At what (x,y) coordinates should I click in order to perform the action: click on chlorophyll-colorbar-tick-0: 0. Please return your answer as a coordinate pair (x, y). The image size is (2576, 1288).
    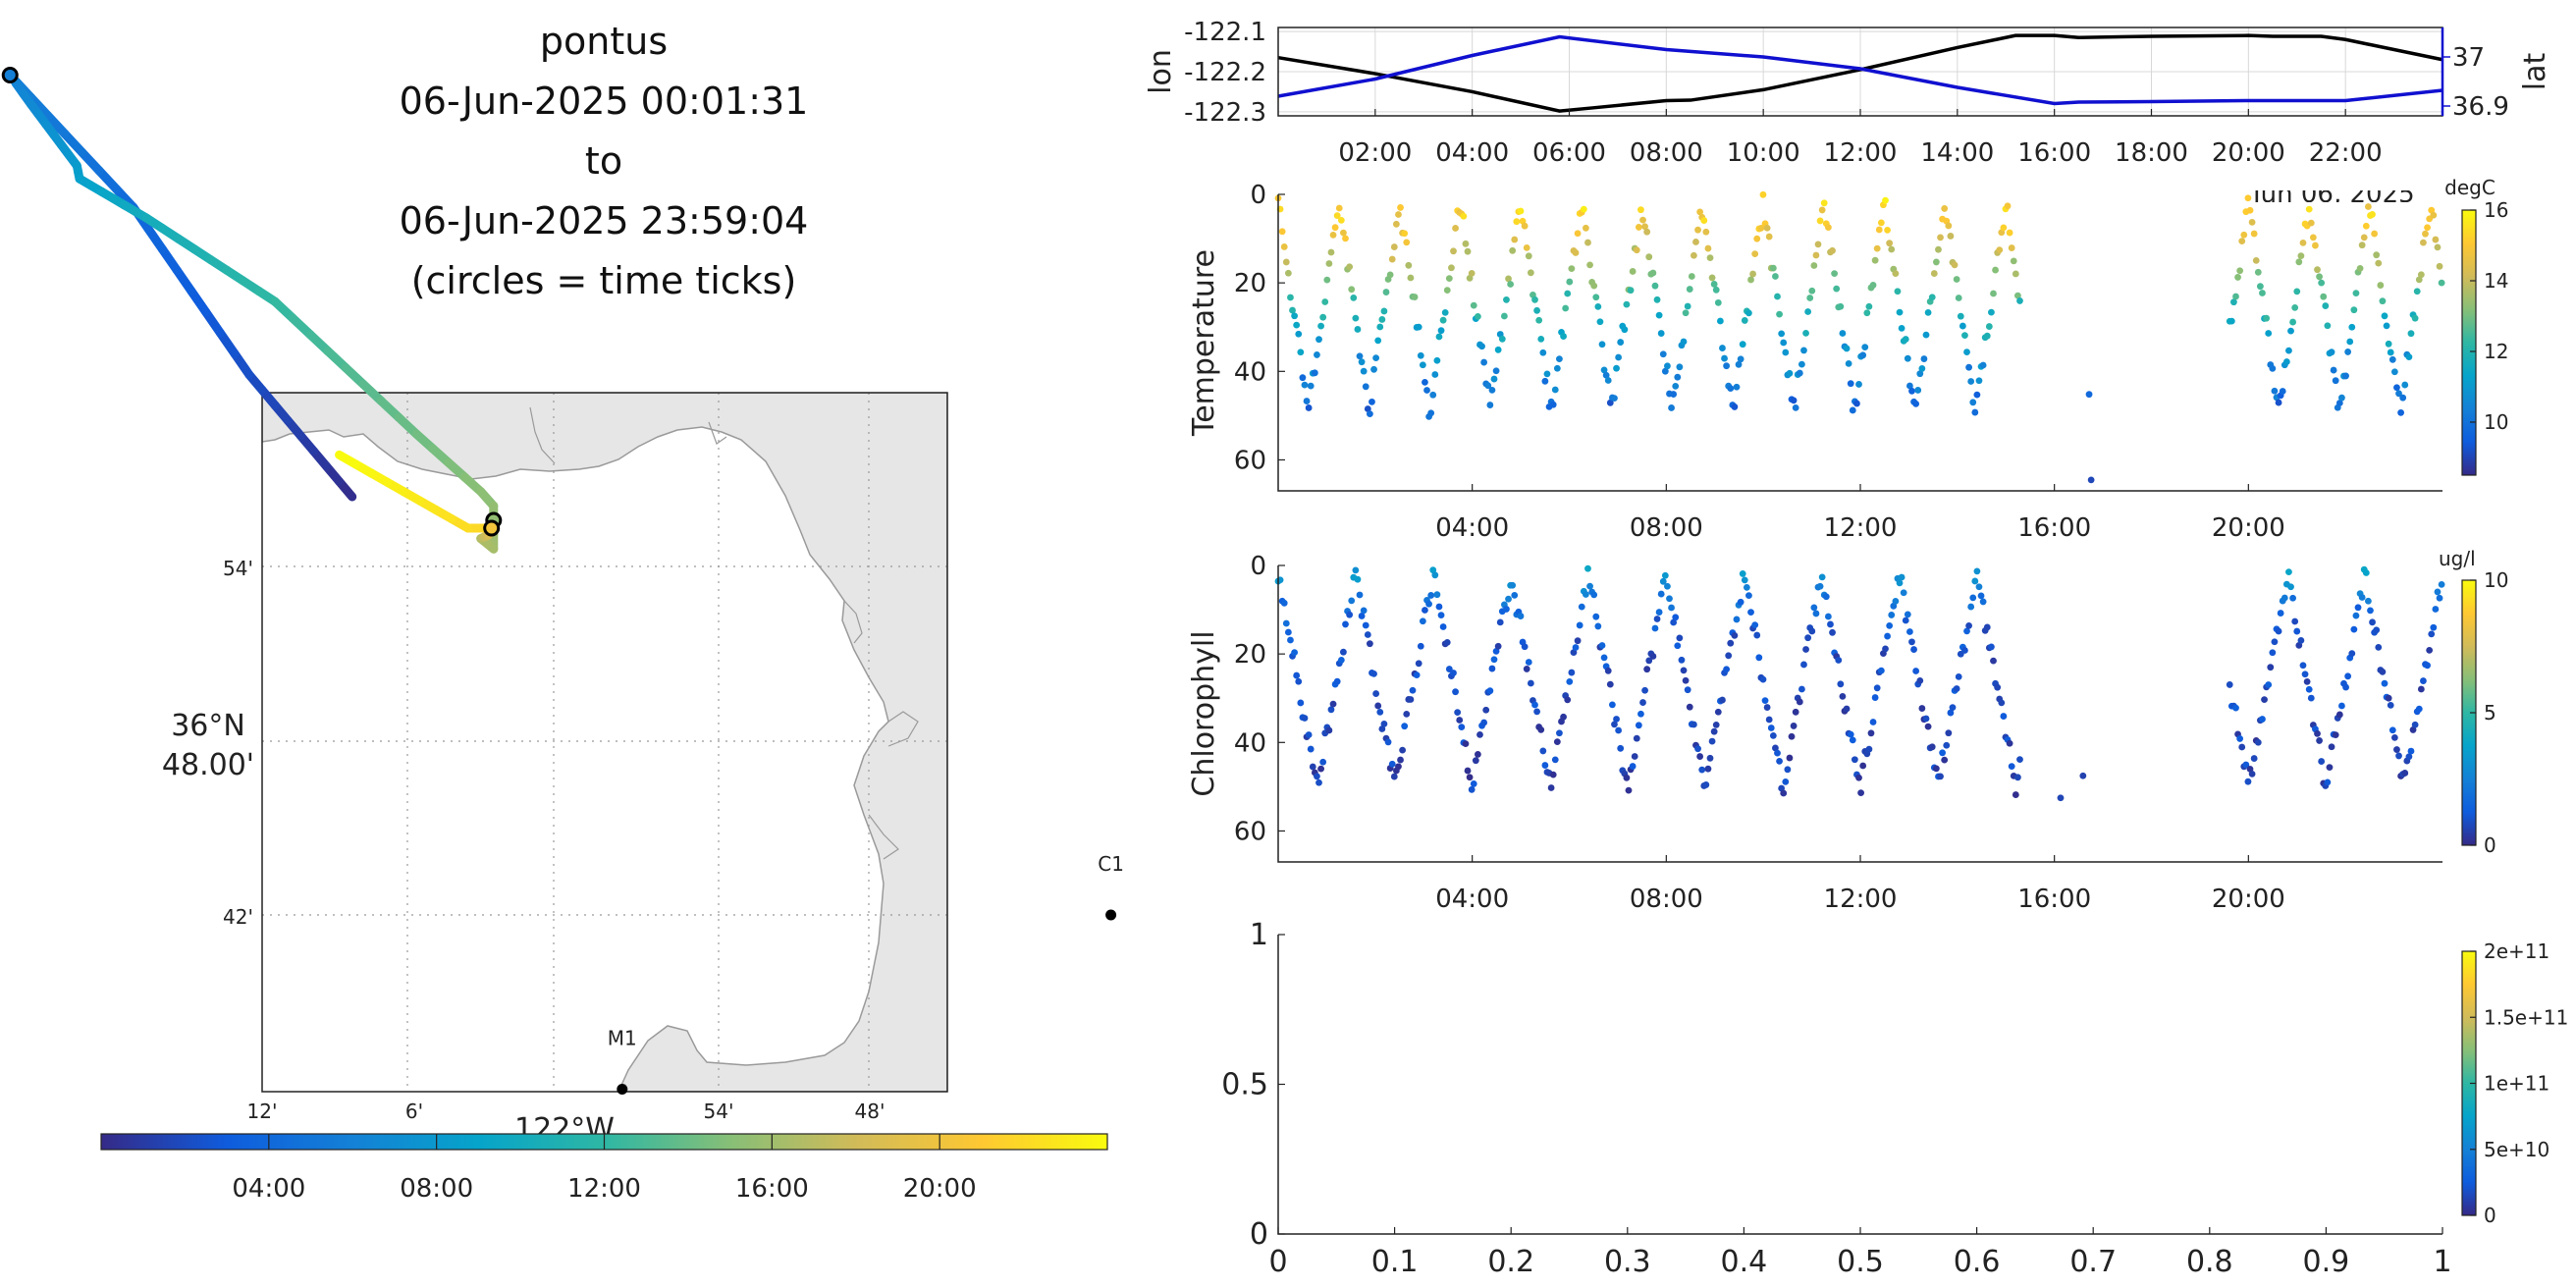
    Looking at the image, I should click on (2490, 845).